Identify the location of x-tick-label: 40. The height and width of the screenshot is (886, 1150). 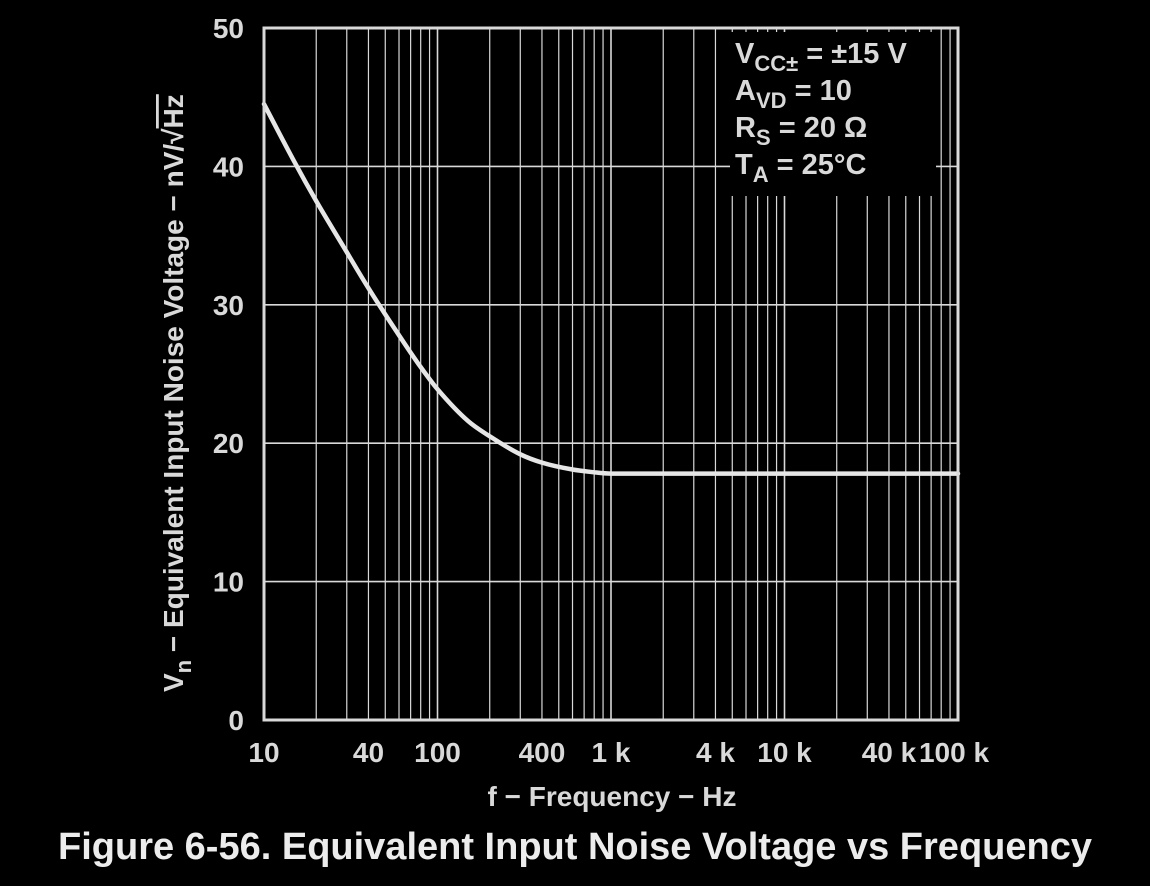
(368, 752).